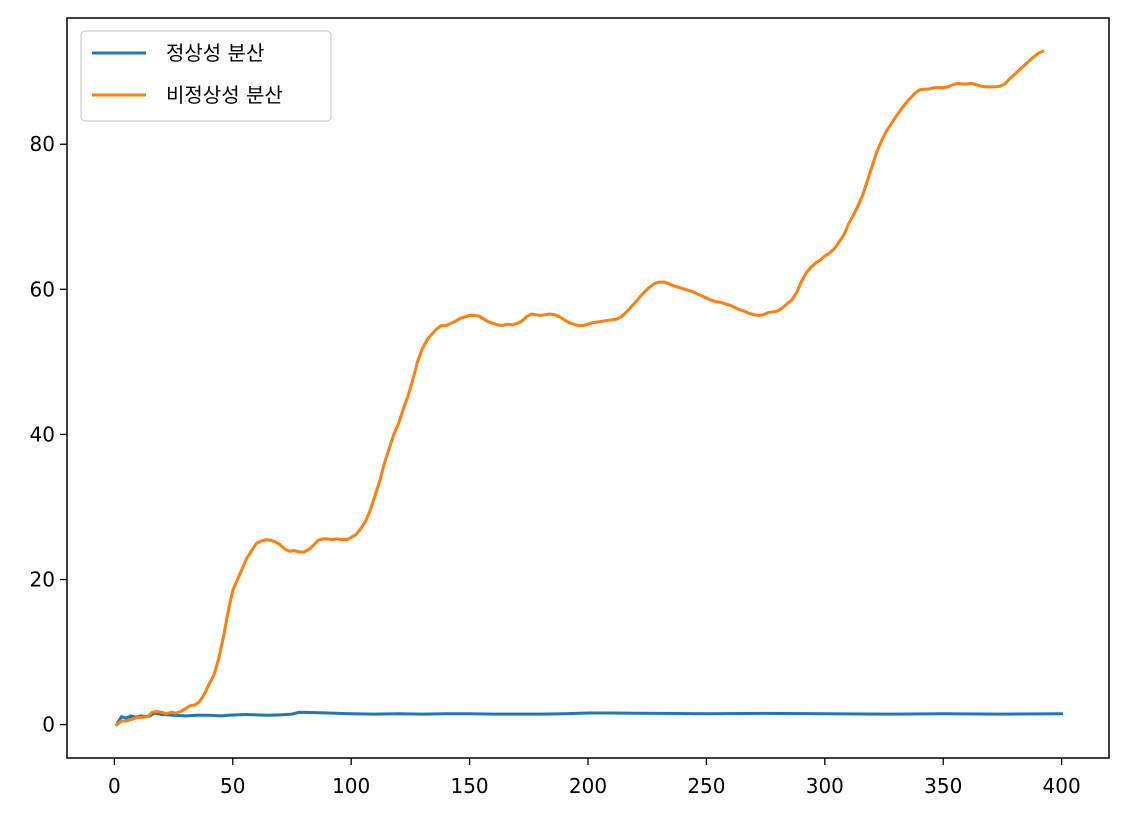 This screenshot has width=1128, height=823. I want to click on y-axis: 0 20 40 60 80, so click(48, 434).